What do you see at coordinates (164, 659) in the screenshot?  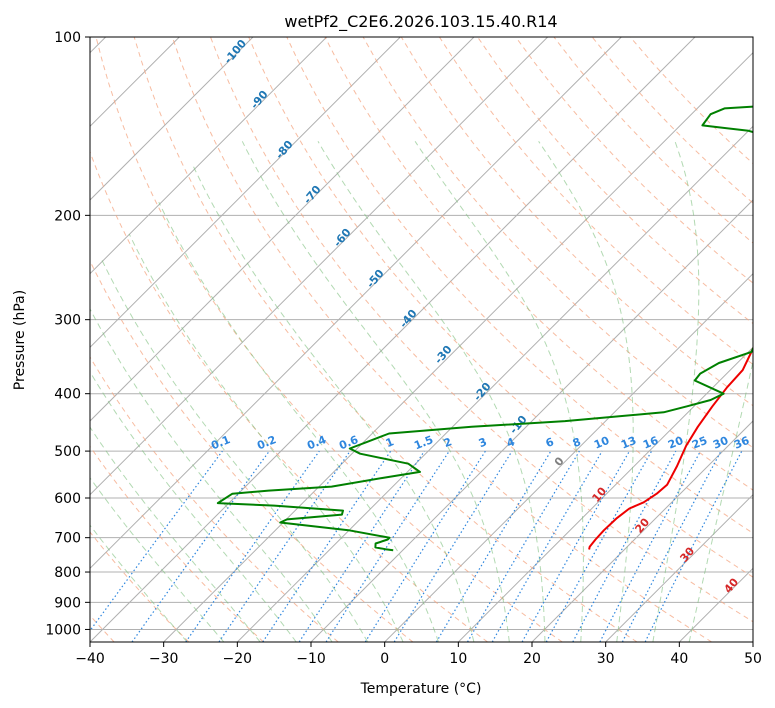 I see `x-tick-label: −30` at bounding box center [164, 659].